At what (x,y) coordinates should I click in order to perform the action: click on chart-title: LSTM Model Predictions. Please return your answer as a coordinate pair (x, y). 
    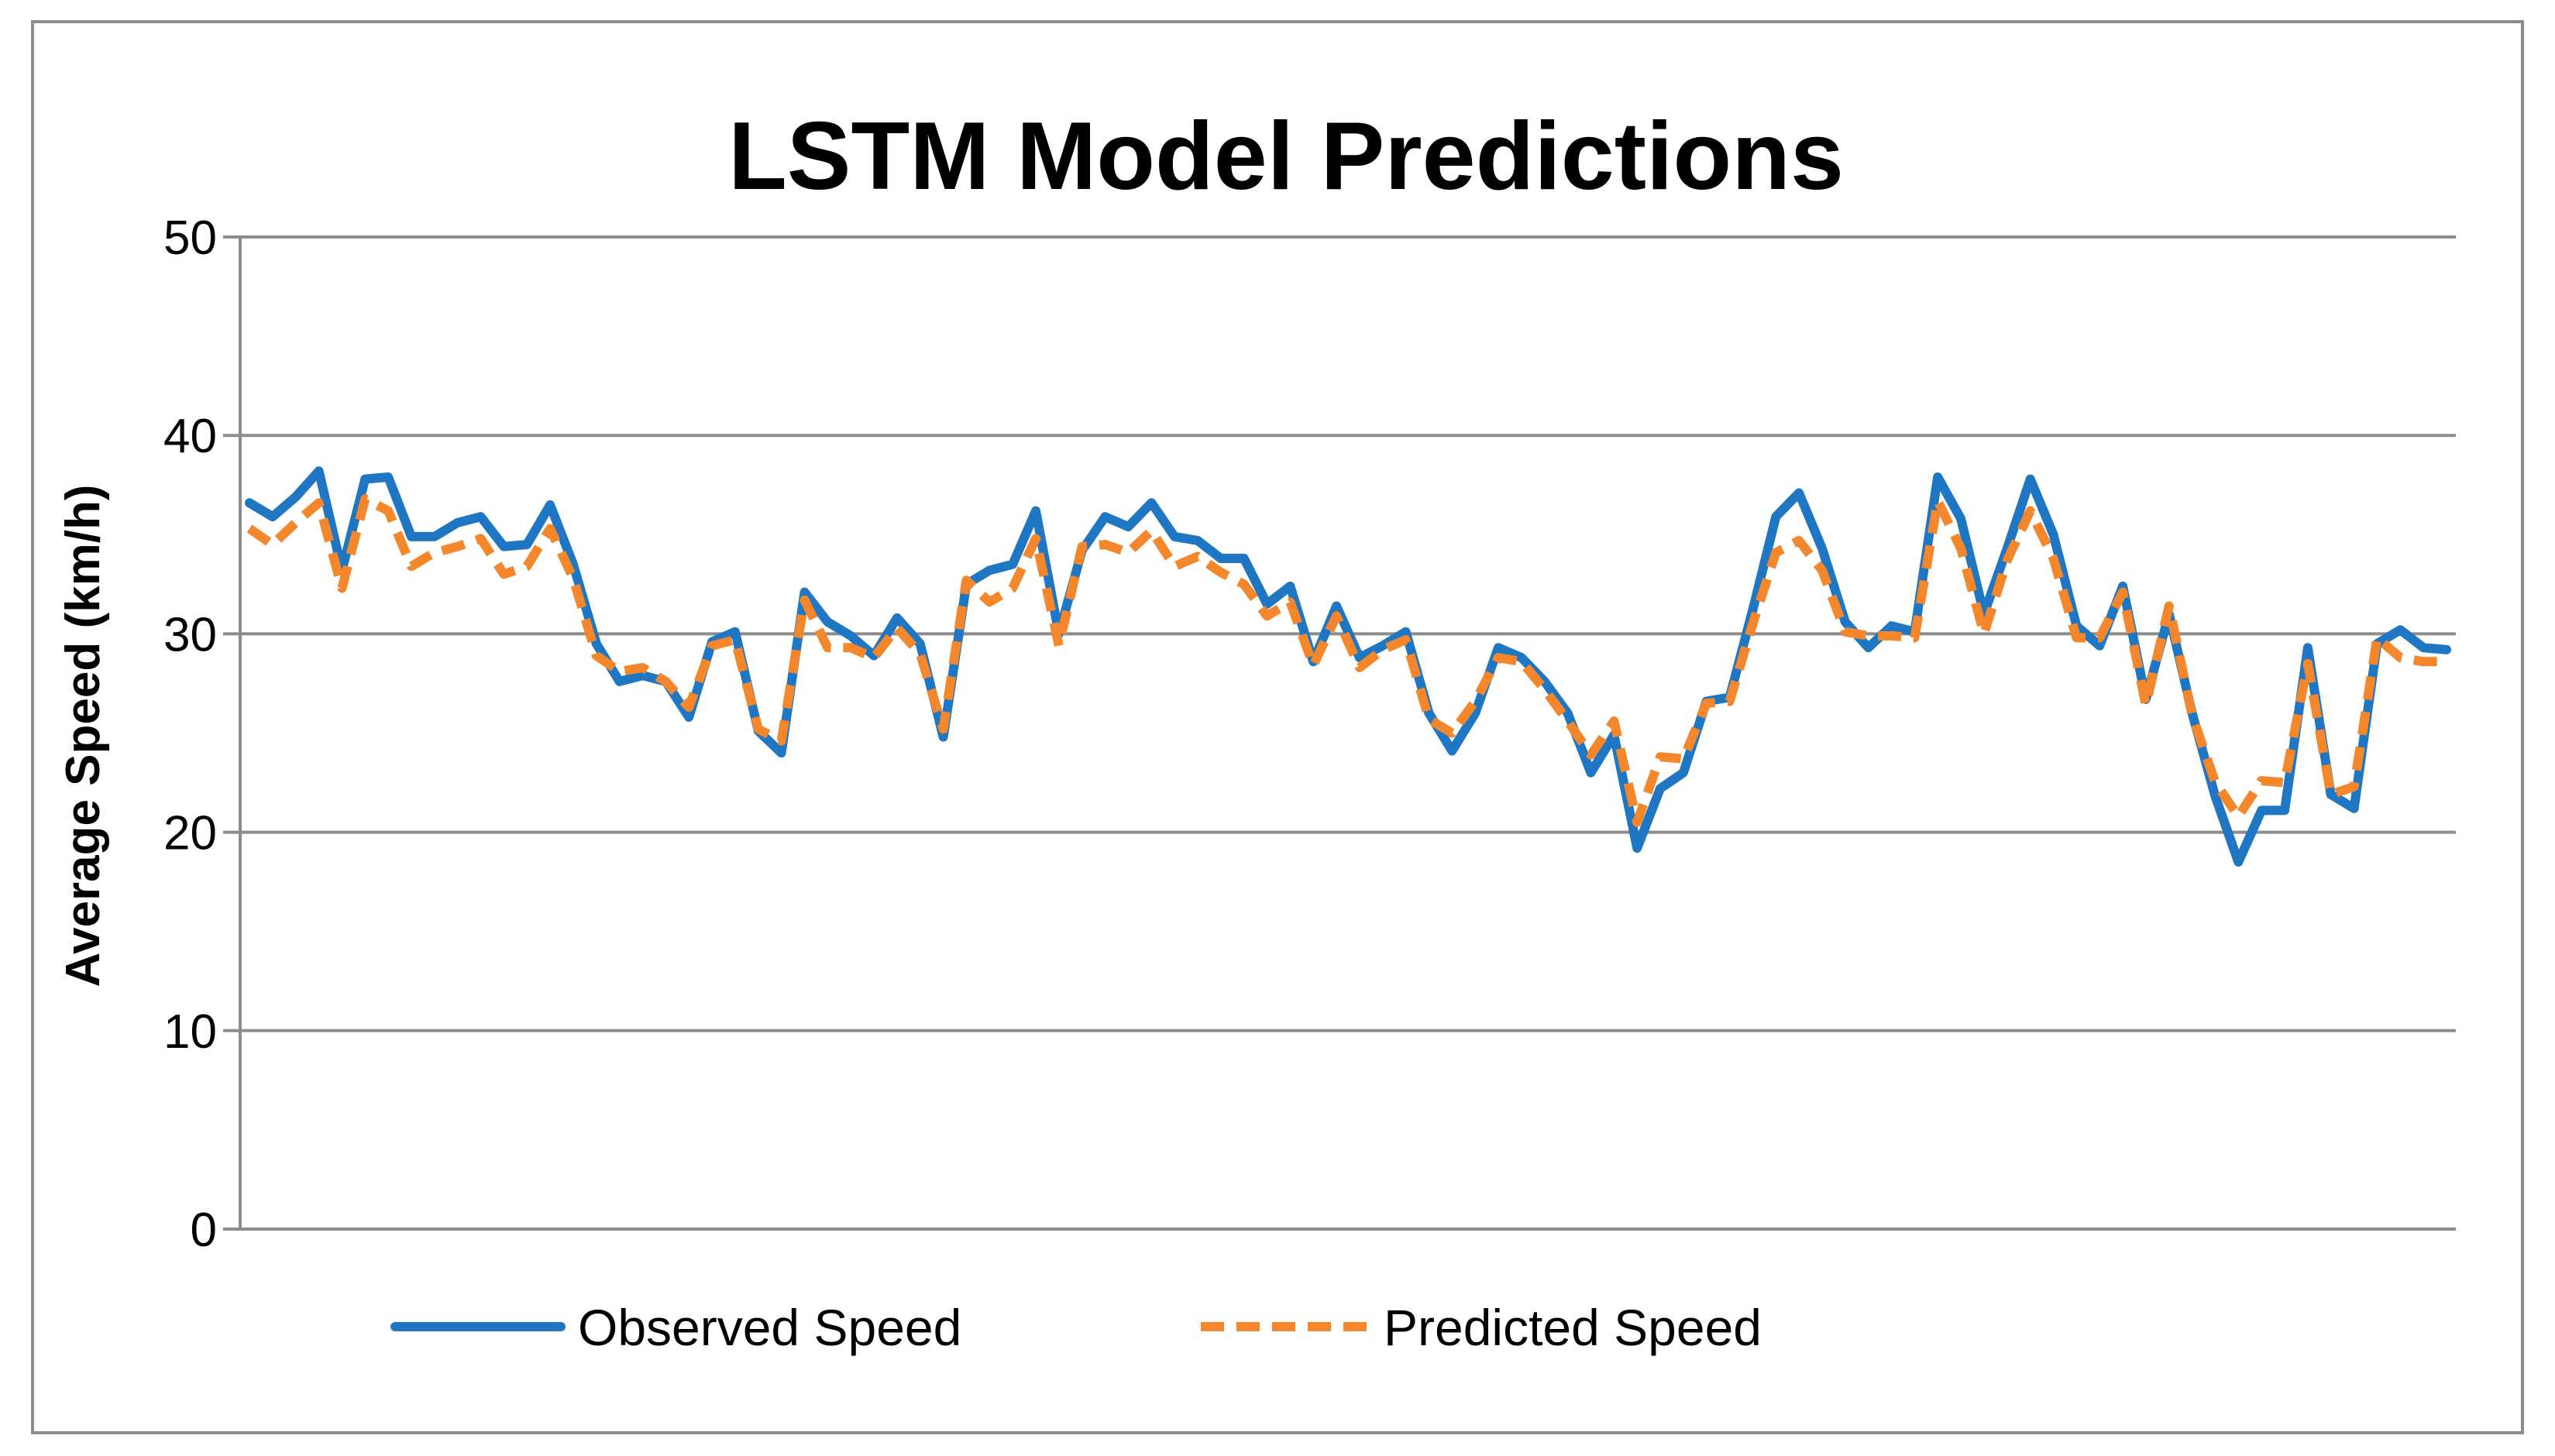
    Looking at the image, I should click on (1286, 156).